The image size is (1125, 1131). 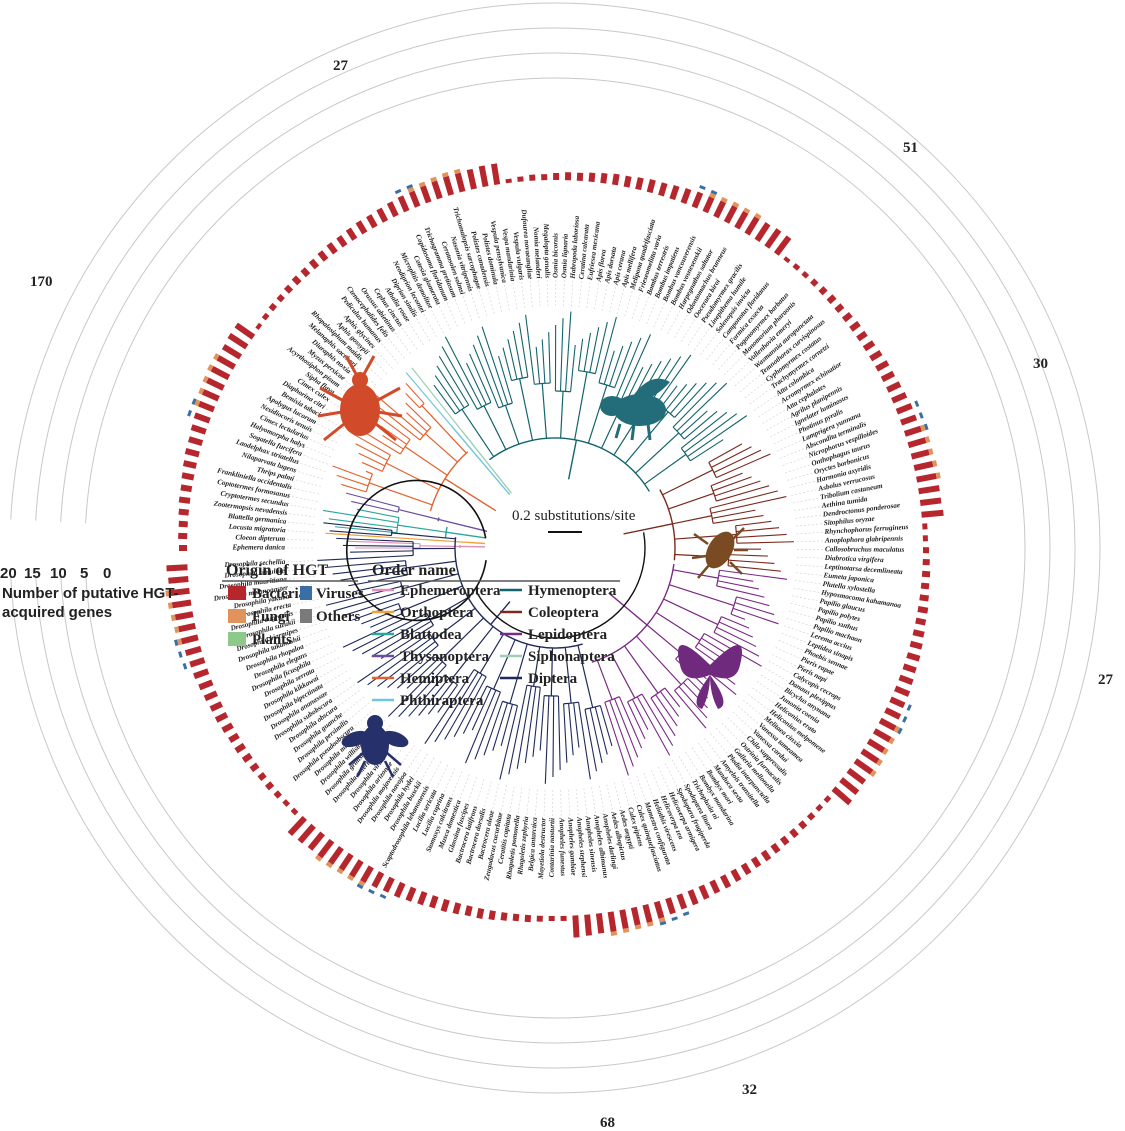 What do you see at coordinates (863, 540) in the screenshot?
I see `taxon-label: Anoplophora glabripennis` at bounding box center [863, 540].